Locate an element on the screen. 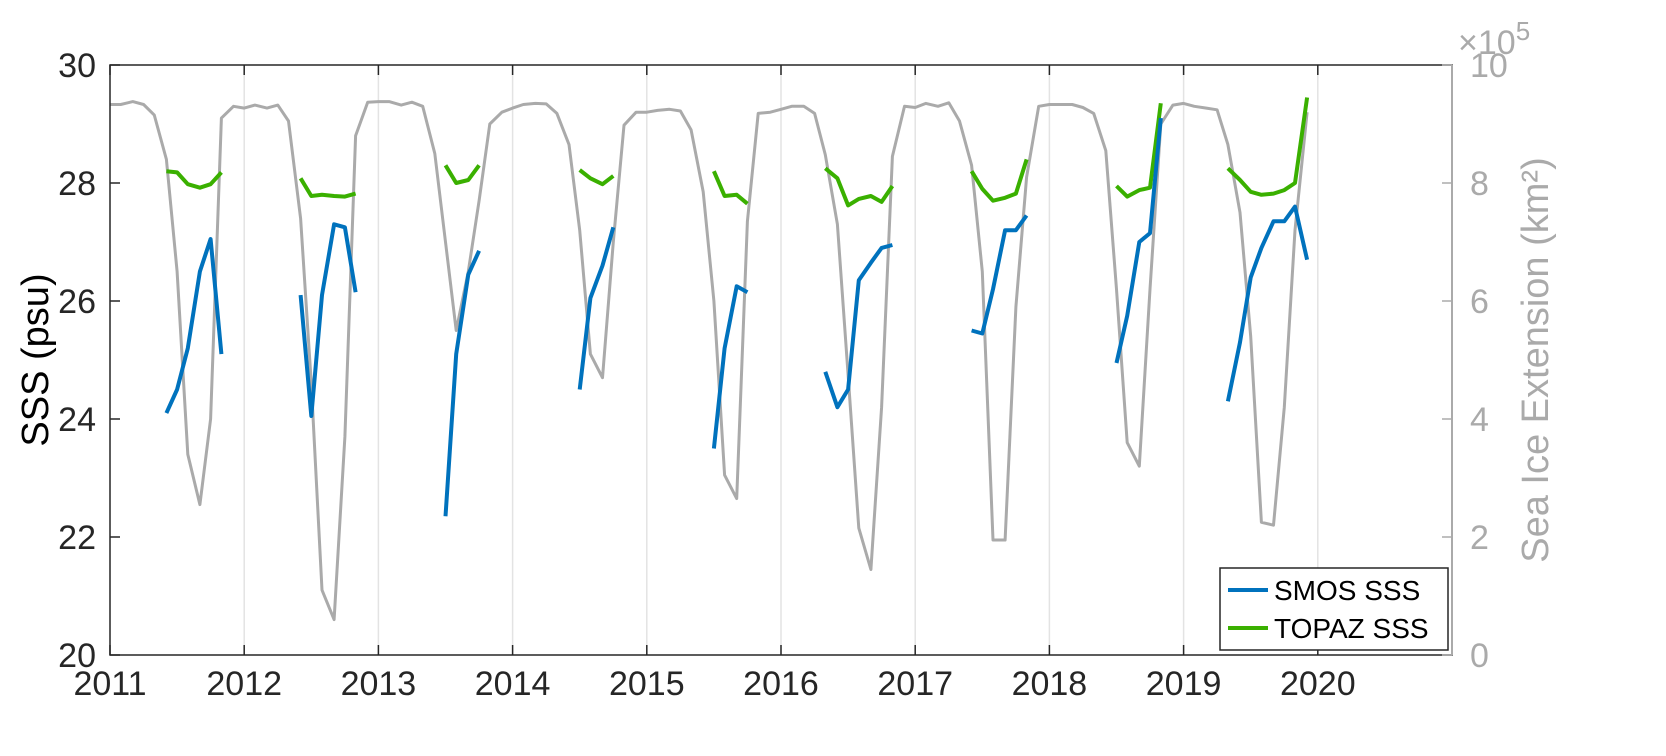 The width and height of the screenshot is (1666, 756). x-tick-label-2020: 2020 is located at coordinates (1318, 684).